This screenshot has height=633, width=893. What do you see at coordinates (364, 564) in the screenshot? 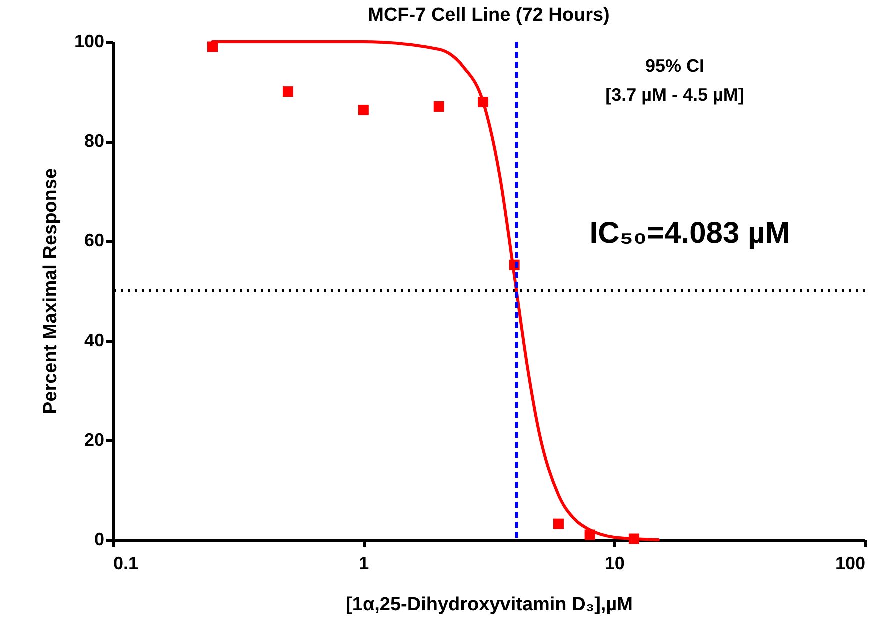
I see `x-tick-label: 1` at bounding box center [364, 564].